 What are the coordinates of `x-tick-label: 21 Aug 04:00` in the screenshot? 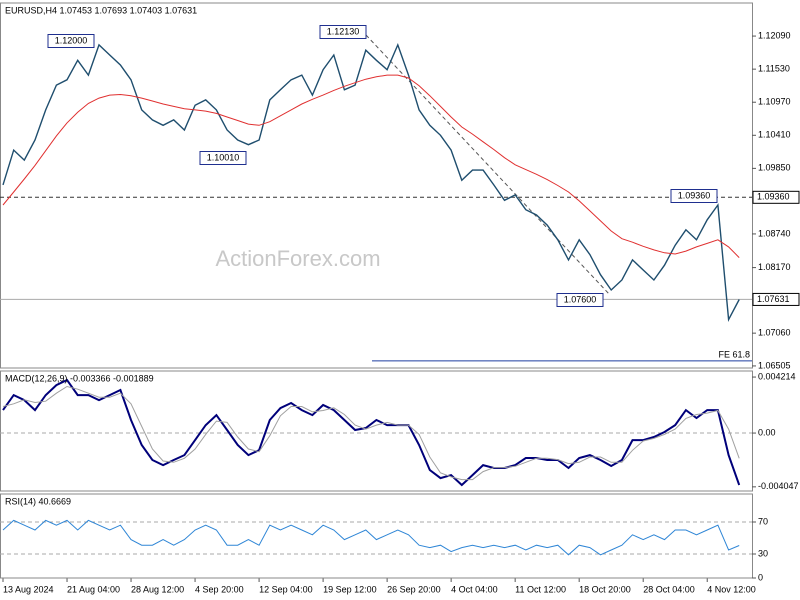 It's located at (93, 589).